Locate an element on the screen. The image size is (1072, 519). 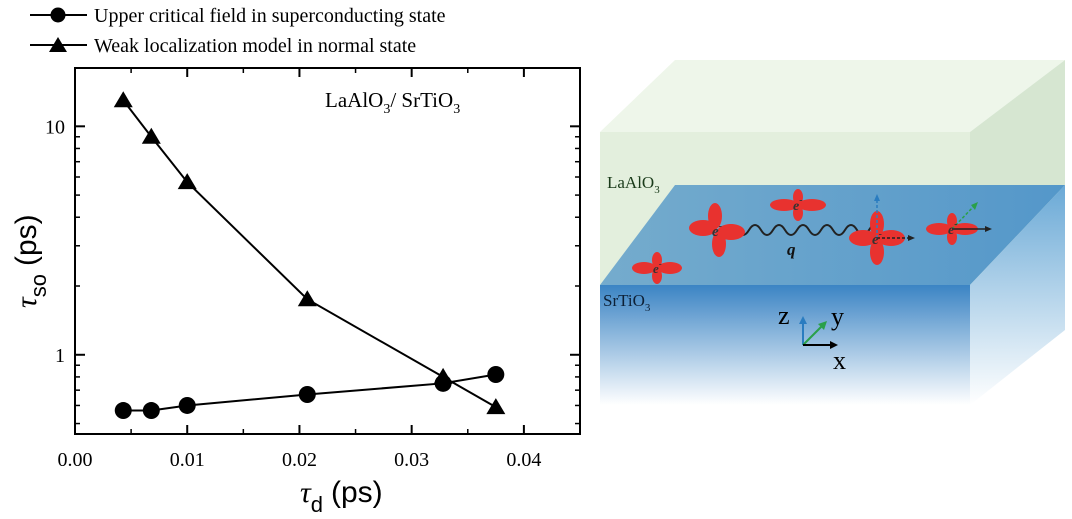
phonon-label: q is located at coordinates (791, 249).